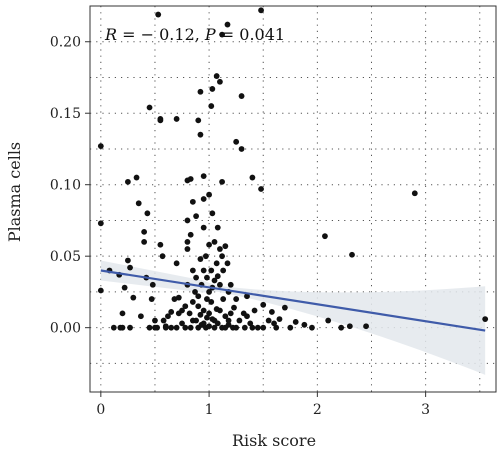 This screenshot has width=500, height=460. What do you see at coordinates (65, 186) in the screenshot?
I see `y-tick-label: 0.10` at bounding box center [65, 186].